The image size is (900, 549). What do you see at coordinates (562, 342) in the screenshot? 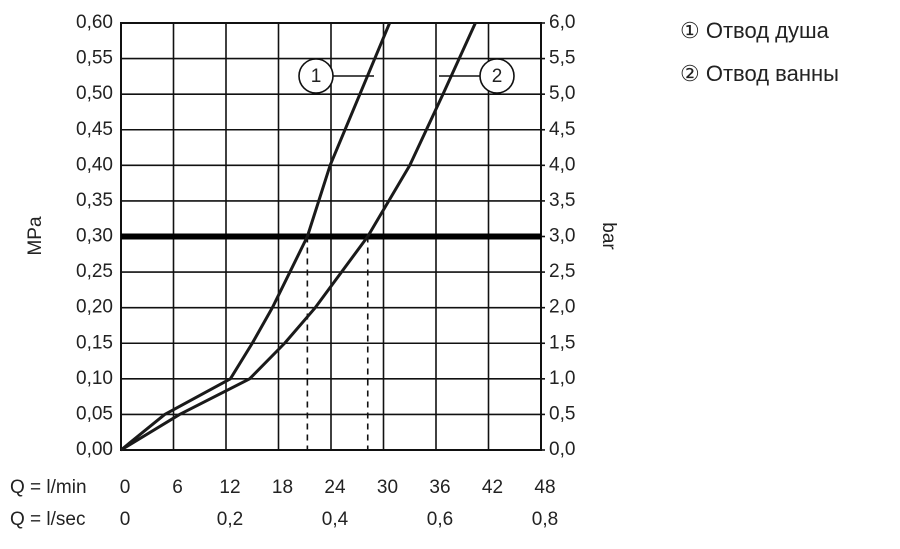
I see `y2-tick-label: 1,5` at bounding box center [562, 342].